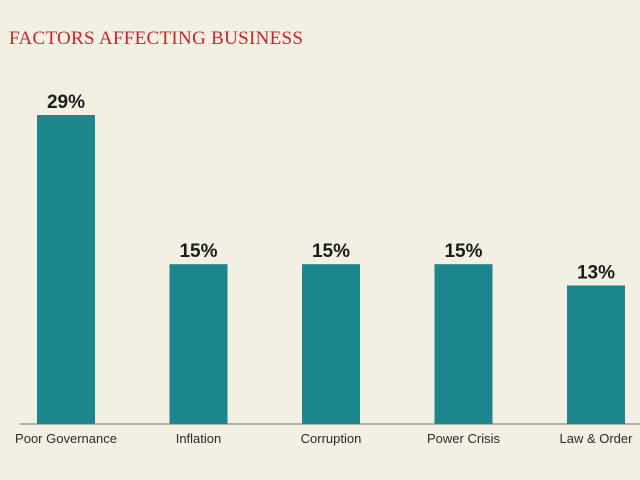 This screenshot has width=640, height=480. Describe the element at coordinates (463, 438) in the screenshot. I see `category-label-power-crisis: Power Crisis` at that location.